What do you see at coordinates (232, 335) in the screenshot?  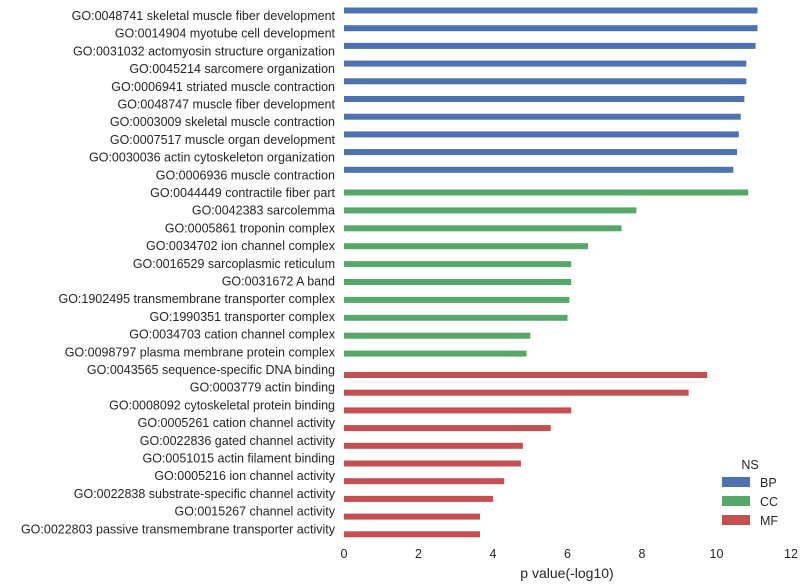 I see `y-tick-label: GO:0034703 cation channel complex` at bounding box center [232, 335].